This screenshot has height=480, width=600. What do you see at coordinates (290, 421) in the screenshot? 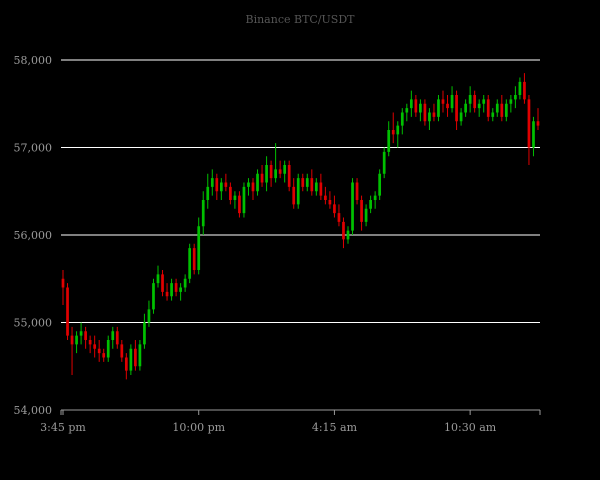
I see `x-axis: 3:45 pm 10:00 pm 4:15 am 10:30 am` at bounding box center [290, 421].